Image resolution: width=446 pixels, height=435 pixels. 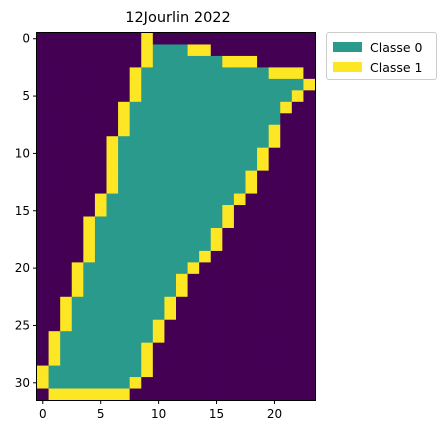 What do you see at coordinates (160, 410) in the screenshot?
I see `x-axis: 0 5 10 15 20` at bounding box center [160, 410].